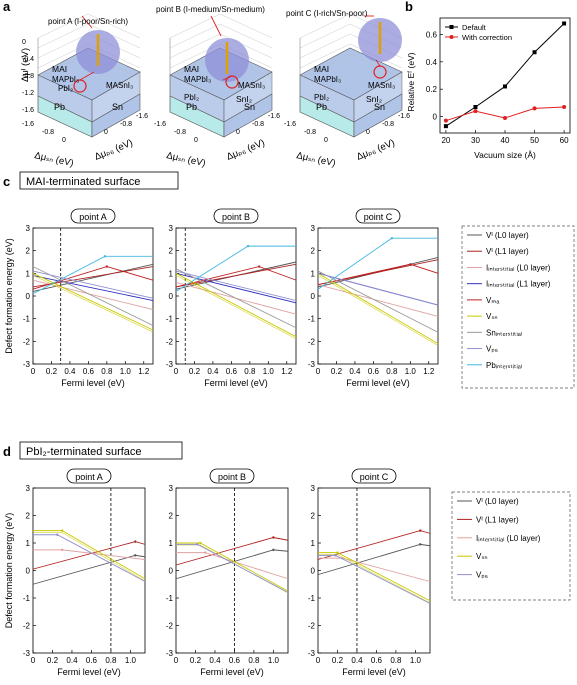 Image resolution: width=577 pixels, height=685 pixels. Describe the element at coordinates (236, 217) in the screenshot. I see `subplot-title: point B` at that location.